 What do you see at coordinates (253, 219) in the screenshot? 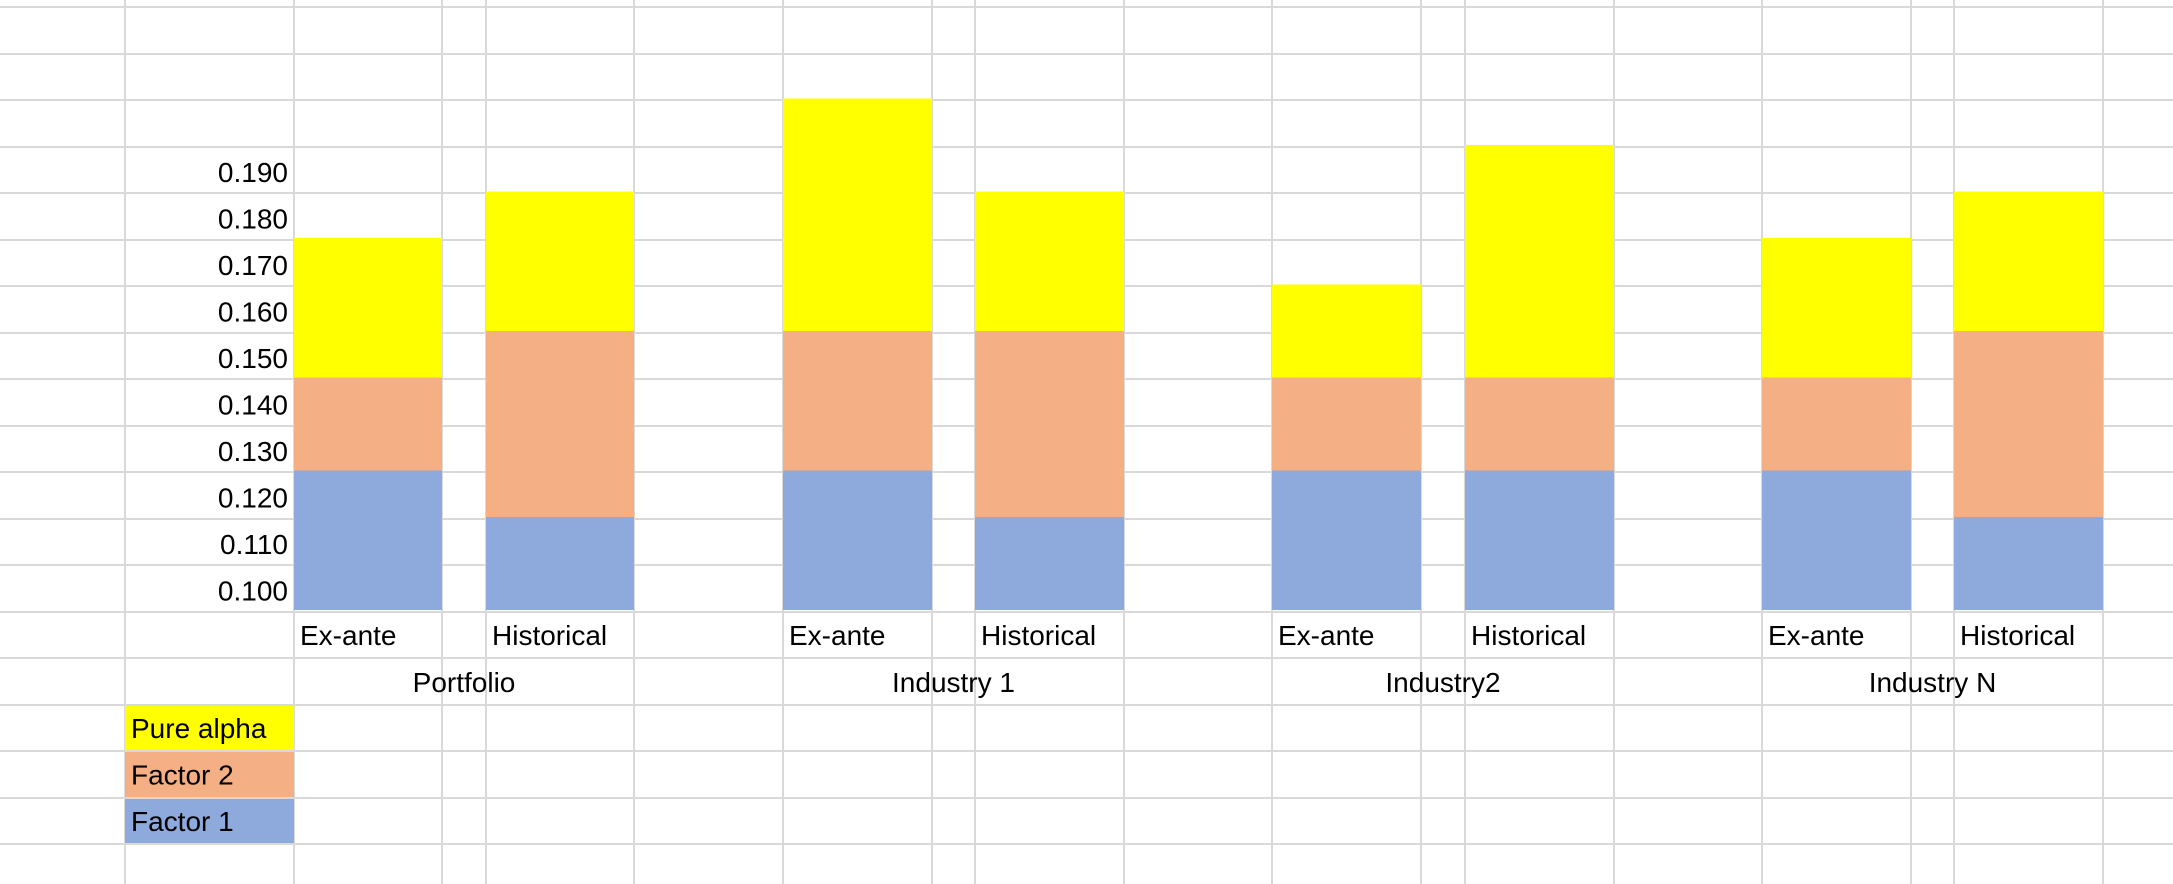
I see `y-tick-label: 0.180` at bounding box center [253, 219].